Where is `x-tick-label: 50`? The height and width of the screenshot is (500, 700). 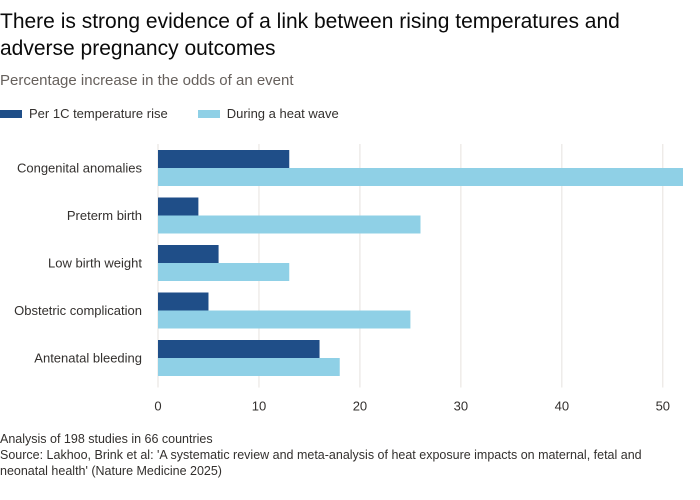
x-tick-label: 50 is located at coordinates (663, 406).